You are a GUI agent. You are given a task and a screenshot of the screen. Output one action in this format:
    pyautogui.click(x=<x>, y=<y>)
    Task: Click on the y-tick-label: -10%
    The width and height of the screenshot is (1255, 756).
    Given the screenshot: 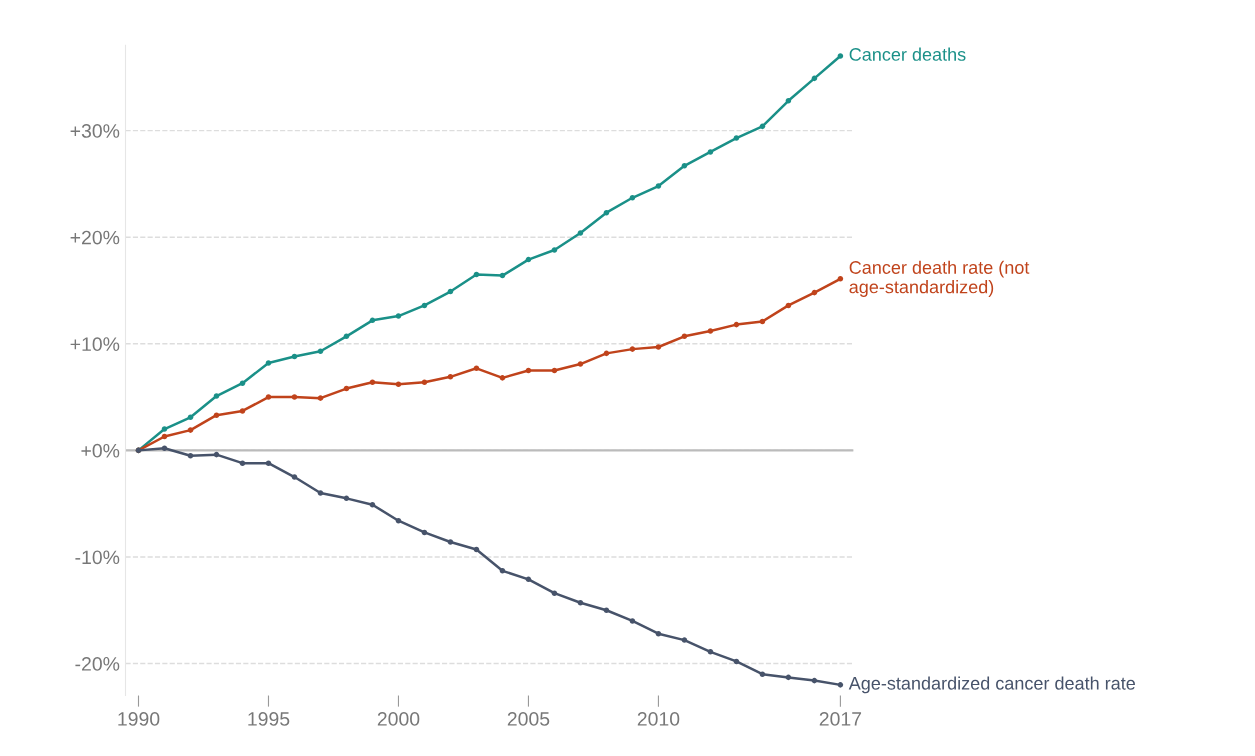 What is the action you would take?
    pyautogui.click(x=97, y=557)
    